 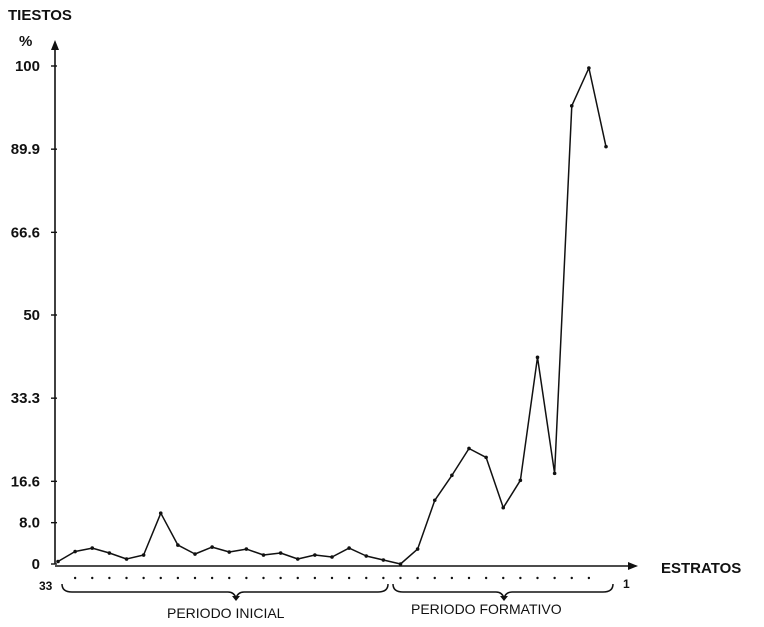 What do you see at coordinates (633, 566) in the screenshot?
I see `x-axis-arrow` at bounding box center [633, 566].